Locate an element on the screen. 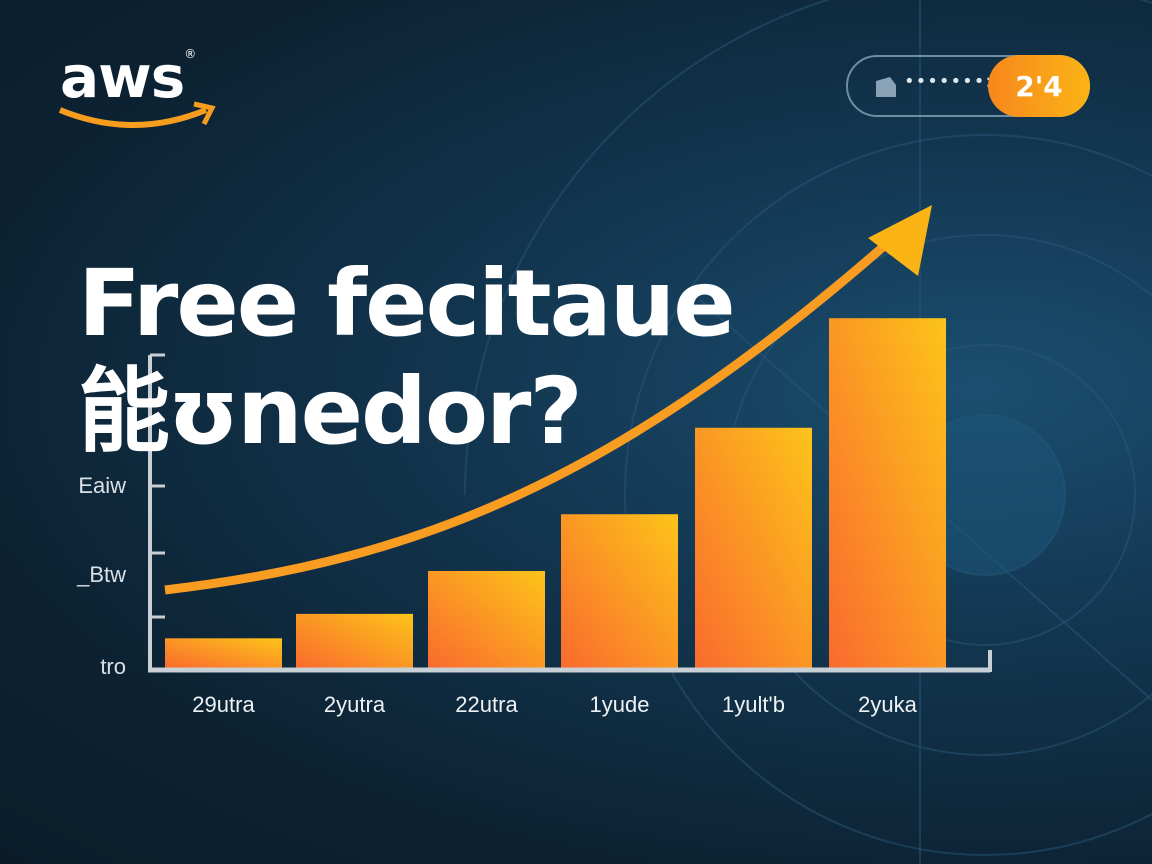  badge-dots: •••••••: is located at coordinates (948, 81).